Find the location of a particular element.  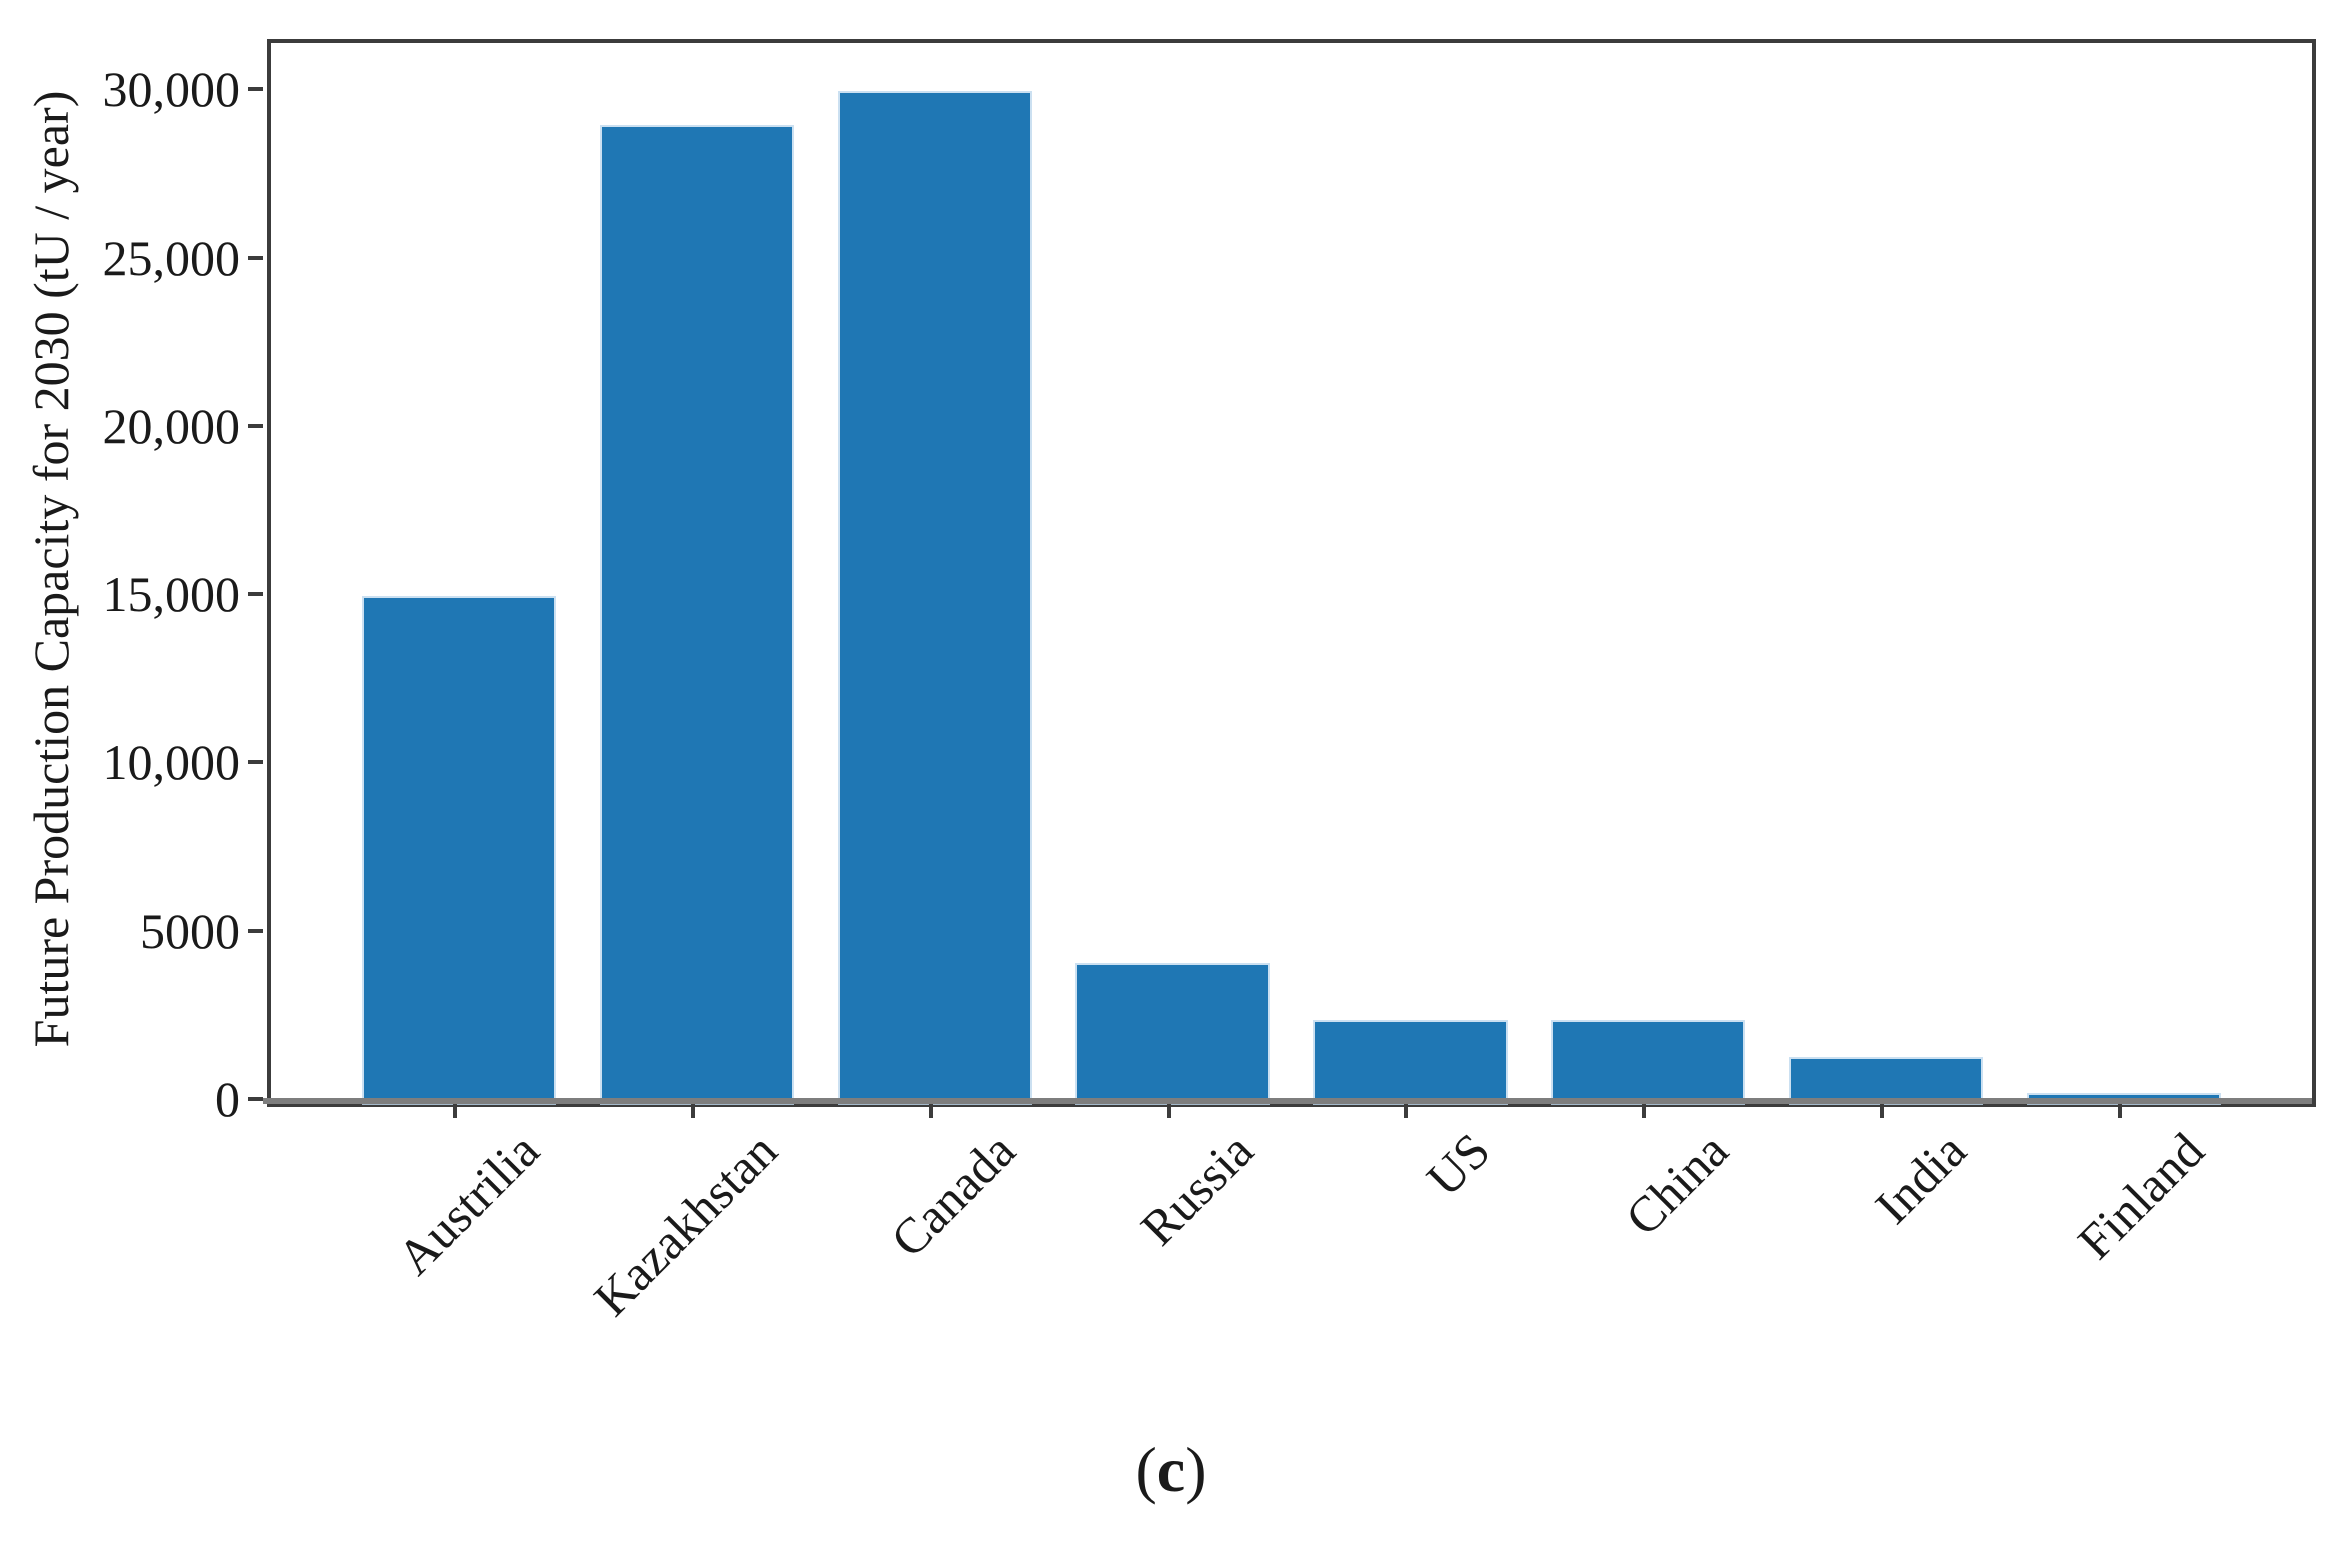

x-tick-label-china: China is located at coordinates (1676, 1184).